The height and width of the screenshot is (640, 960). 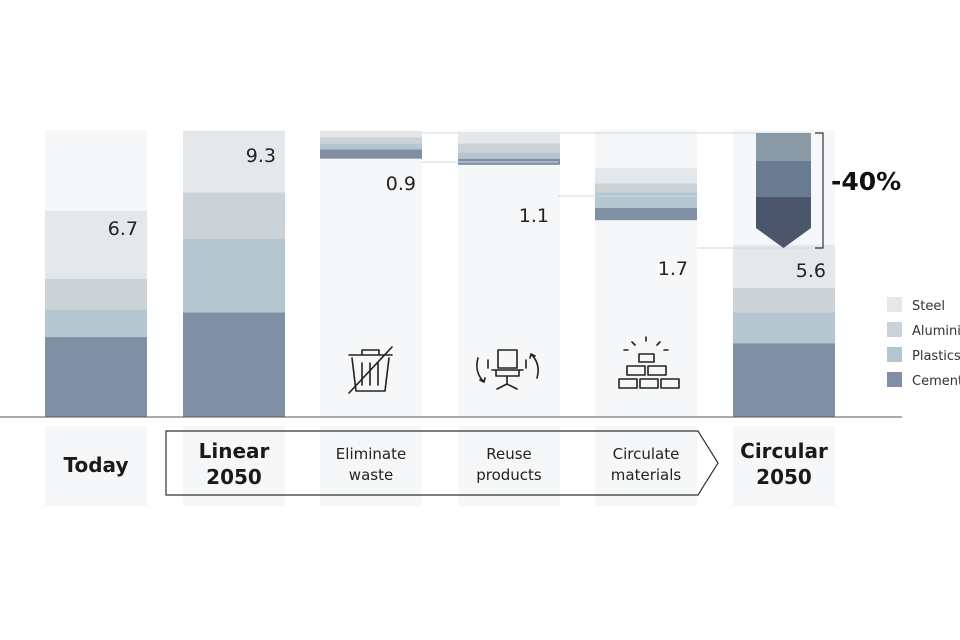 I want to click on bar-5-steel, so click(x=784, y=266).